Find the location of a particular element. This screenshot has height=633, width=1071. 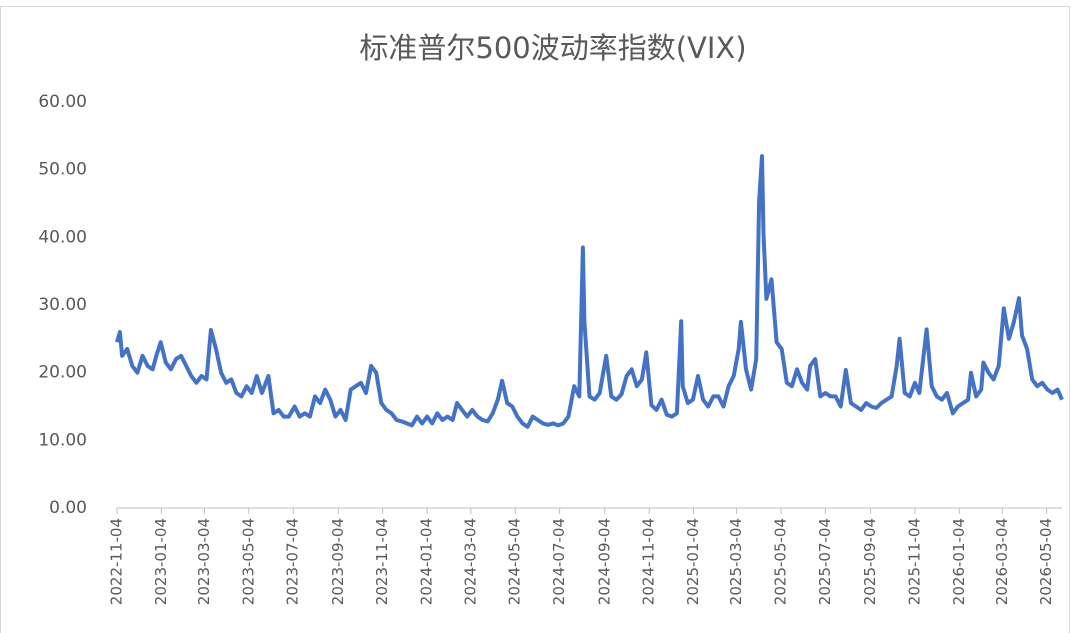

y-tick-label: 0.00 is located at coordinates (68, 508).